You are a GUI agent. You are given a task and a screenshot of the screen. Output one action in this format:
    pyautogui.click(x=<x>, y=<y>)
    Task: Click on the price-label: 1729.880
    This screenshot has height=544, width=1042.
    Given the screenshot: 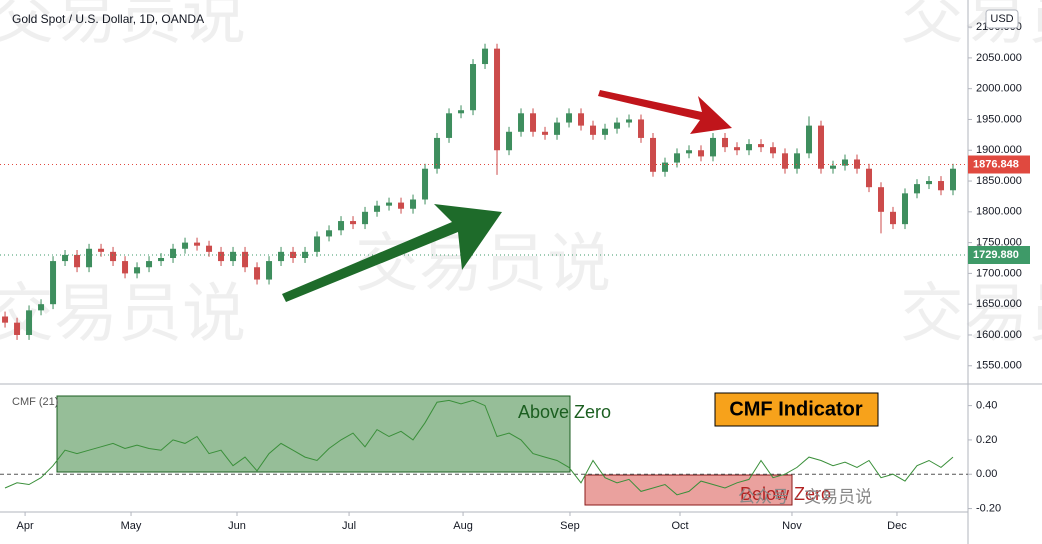 What is the action you would take?
    pyautogui.click(x=996, y=255)
    